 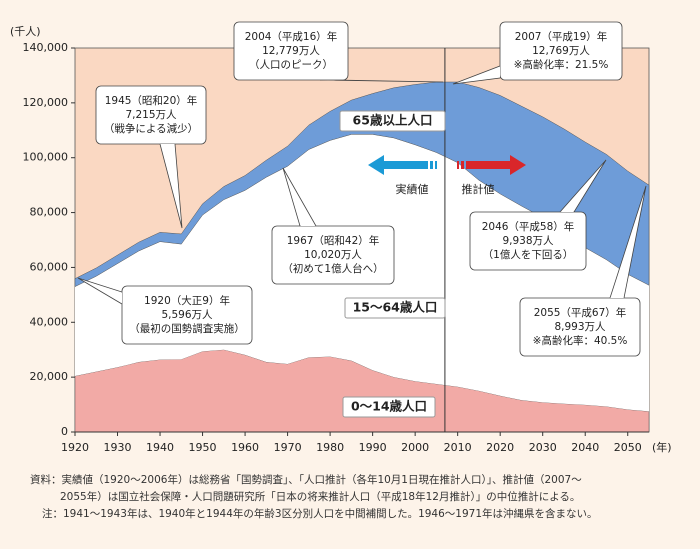 What do you see at coordinates (151, 100) in the screenshot?
I see `annotation-text: 1945（昭和20）年` at bounding box center [151, 100].